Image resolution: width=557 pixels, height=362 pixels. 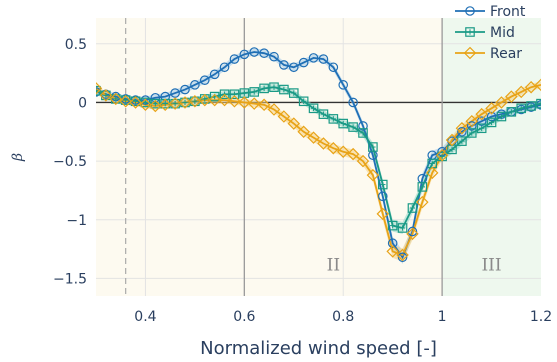 I want to click on legend: Front Mid Rear, so click(x=490, y=33).